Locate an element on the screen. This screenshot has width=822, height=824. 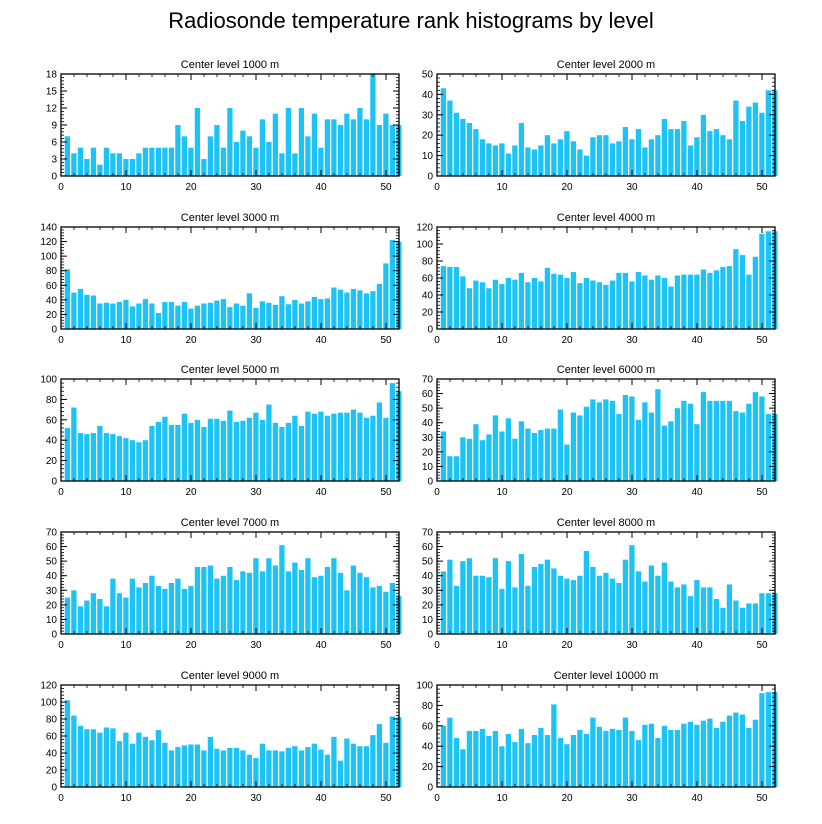
x-tick-label: 10 is located at coordinates (502, 798).